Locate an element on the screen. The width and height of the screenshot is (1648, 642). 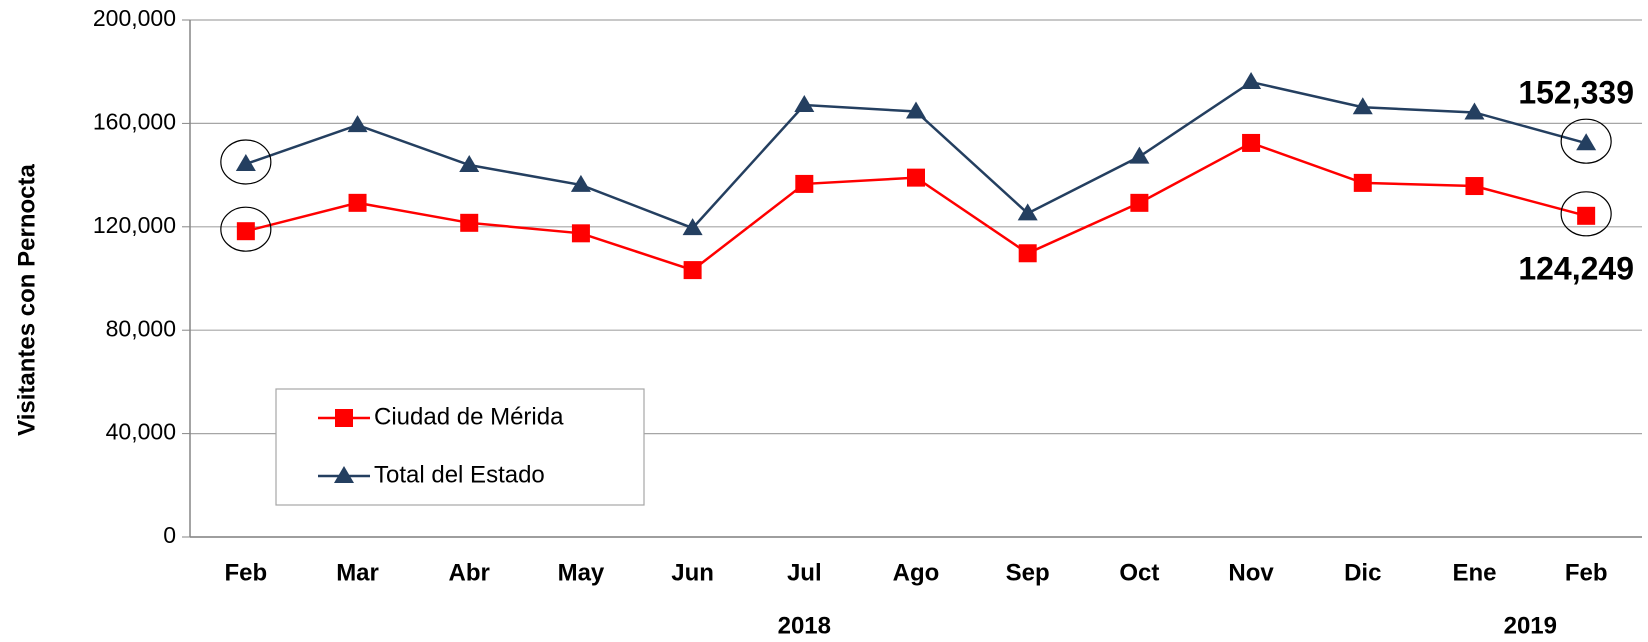
x-tick-label: Sep is located at coordinates (1028, 572).